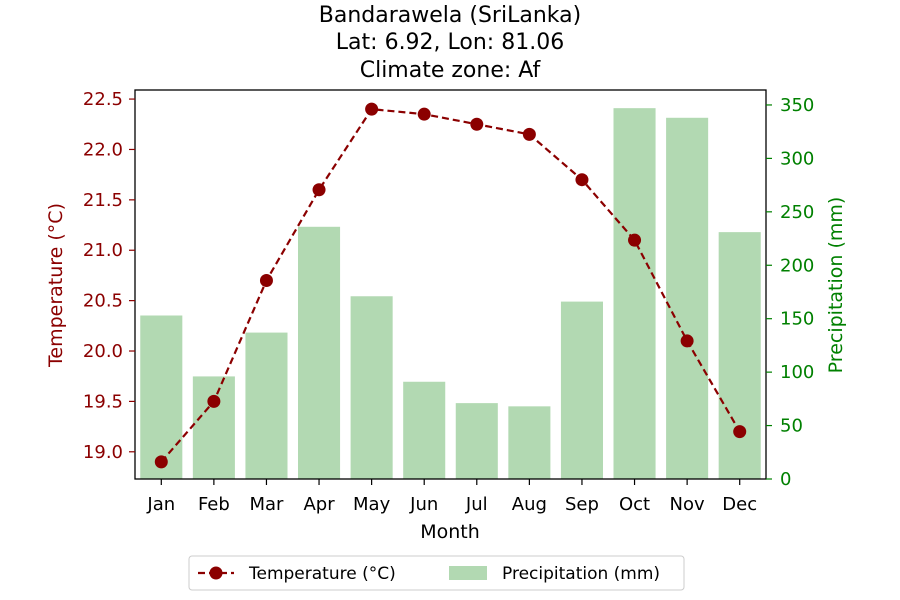 The height and width of the screenshot is (600, 900). What do you see at coordinates (103, 149) in the screenshot?
I see `left-y-tick-label: 22.0` at bounding box center [103, 149].